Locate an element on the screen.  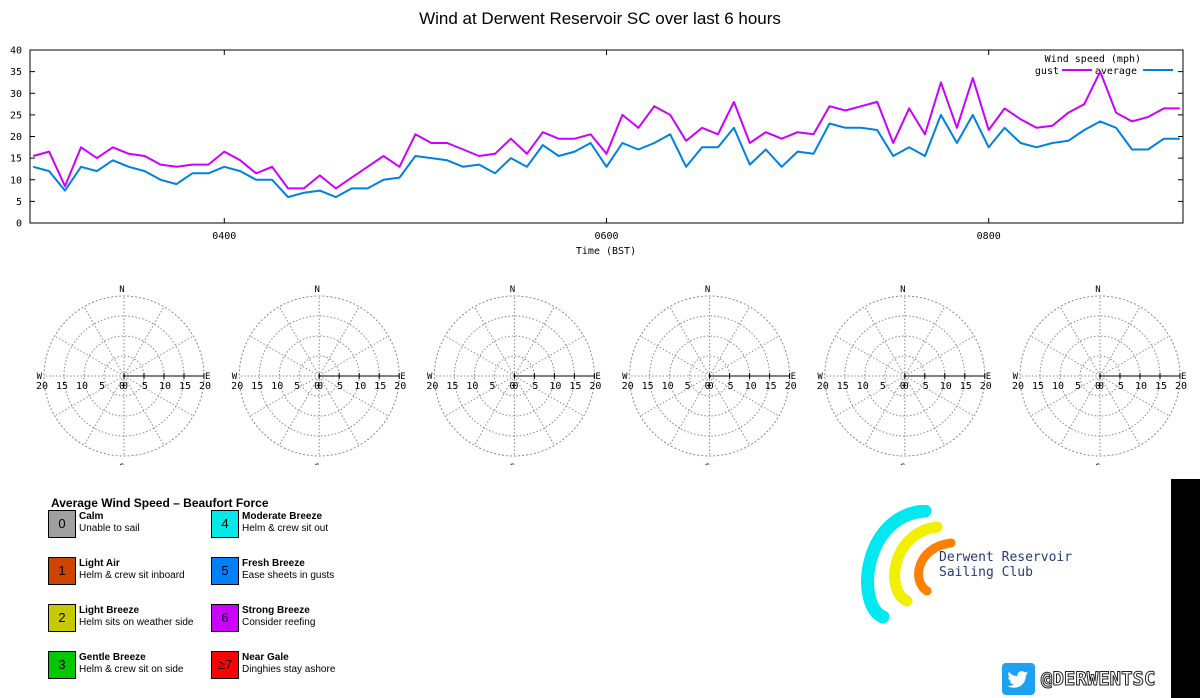
legend-title: Wind speed (mph) is located at coordinates (1093, 59).